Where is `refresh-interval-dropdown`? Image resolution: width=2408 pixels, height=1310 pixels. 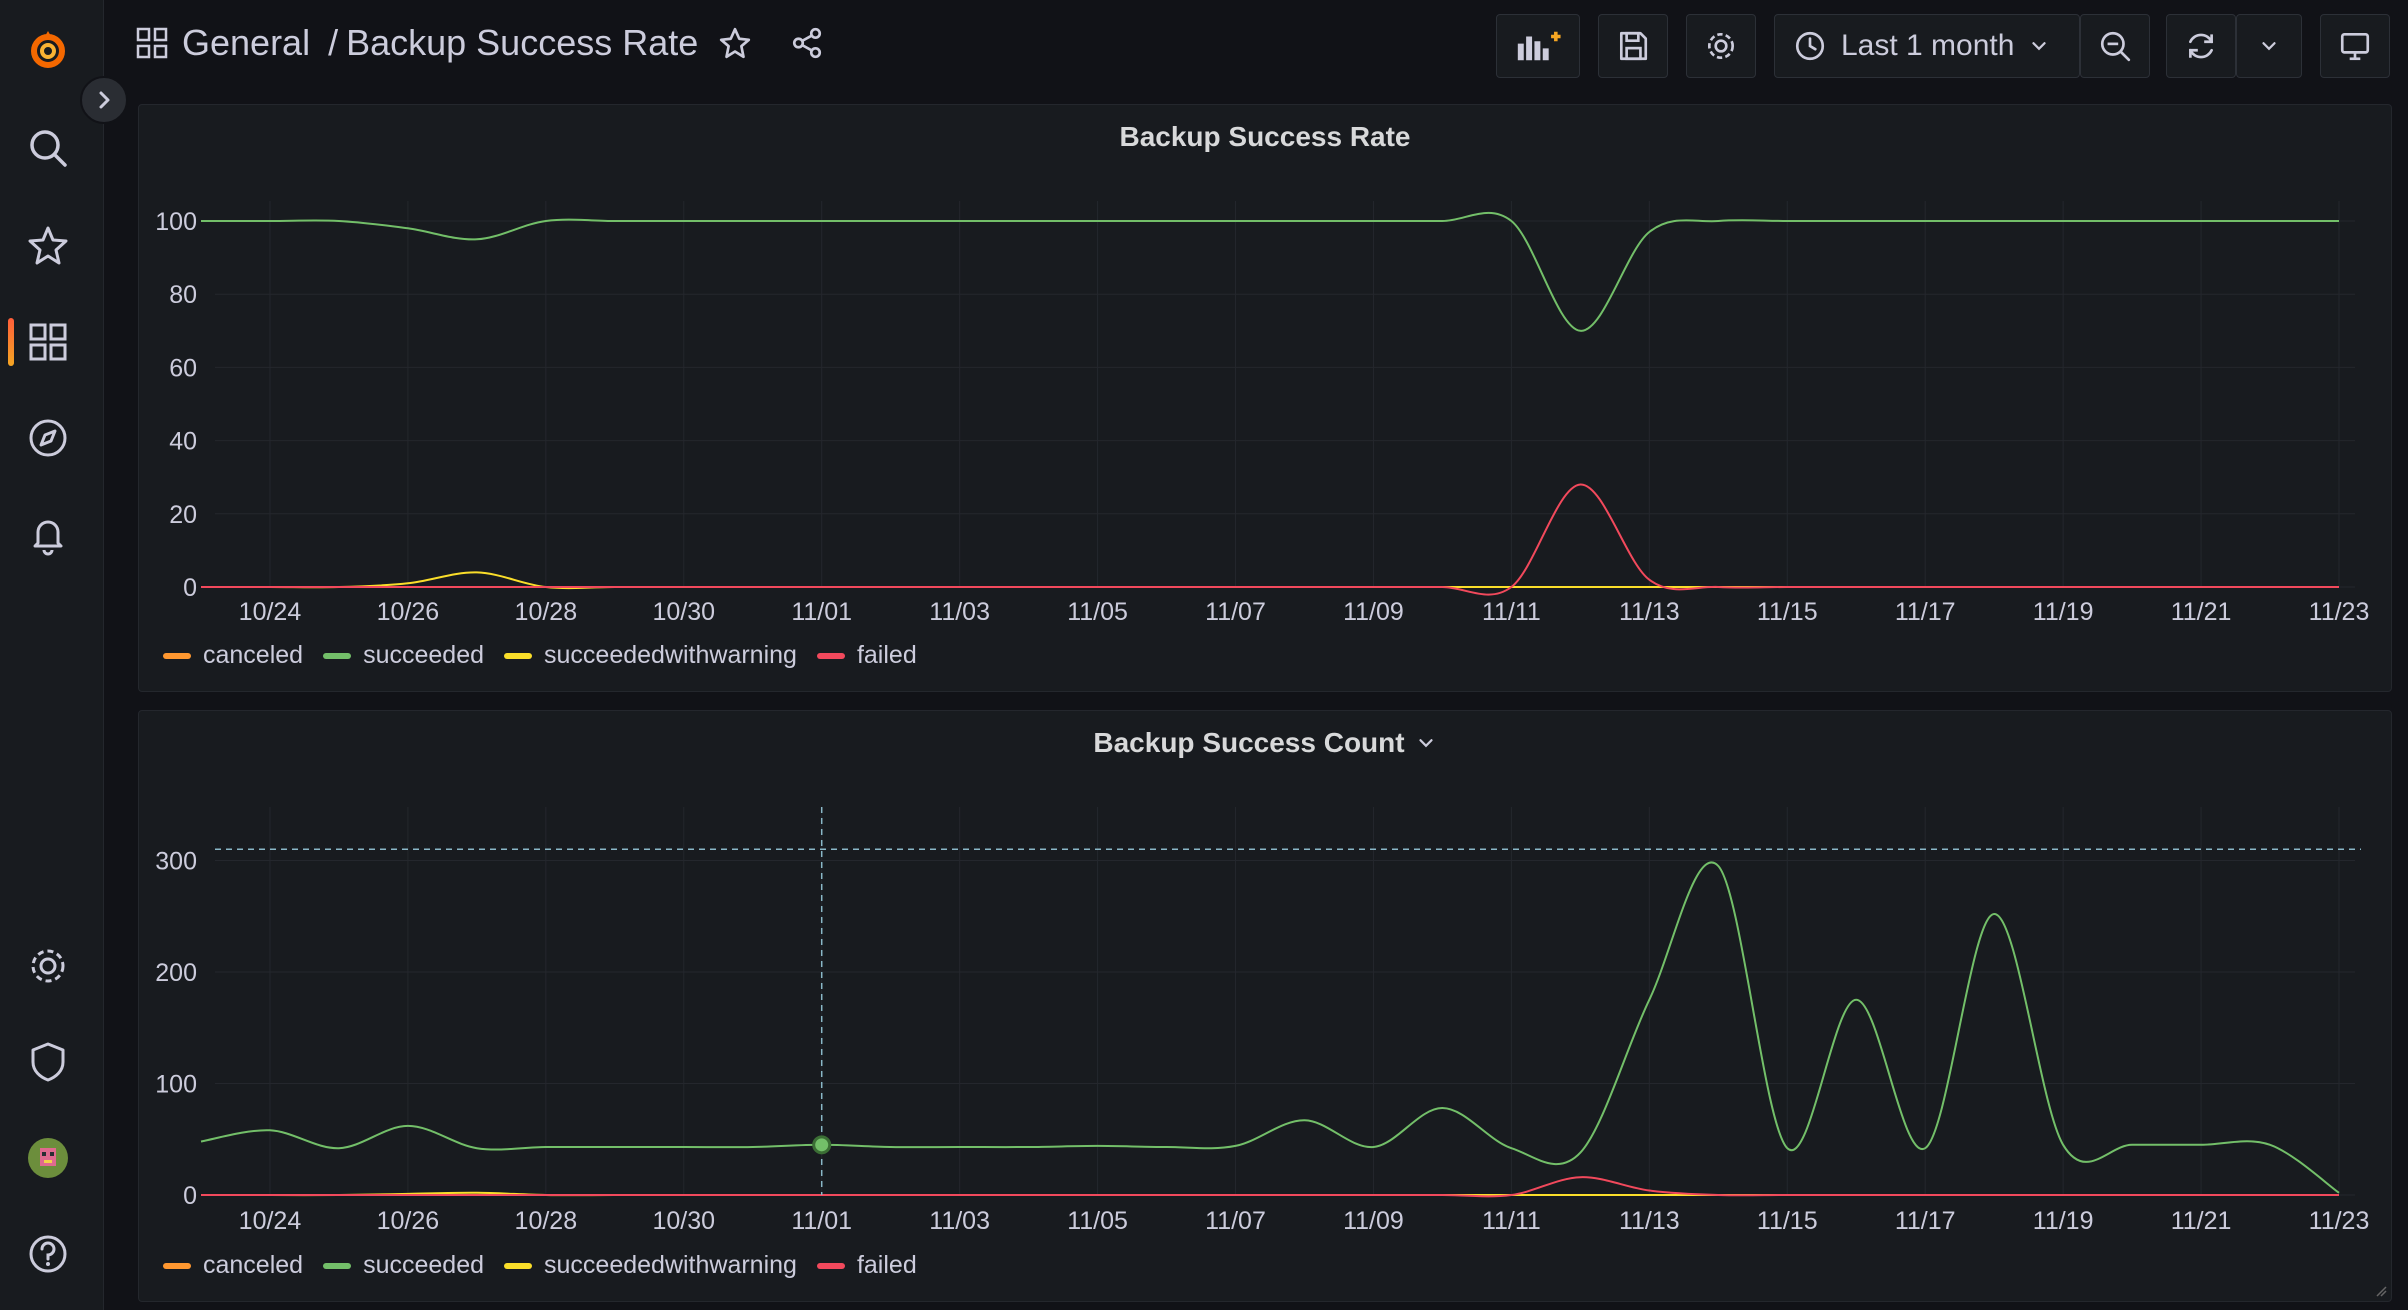
refresh-interval-dropdown is located at coordinates (2269, 46).